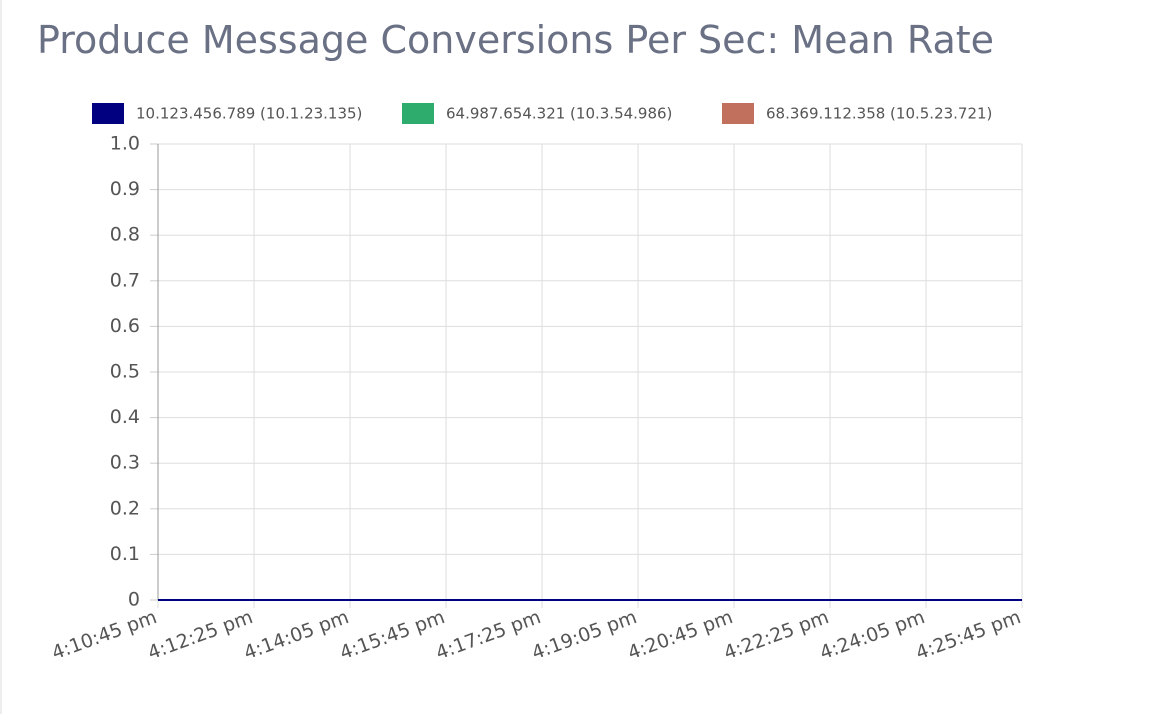  What do you see at coordinates (104, 635) in the screenshot?
I see `x-tick-label: 4:10:45 pm` at bounding box center [104, 635].